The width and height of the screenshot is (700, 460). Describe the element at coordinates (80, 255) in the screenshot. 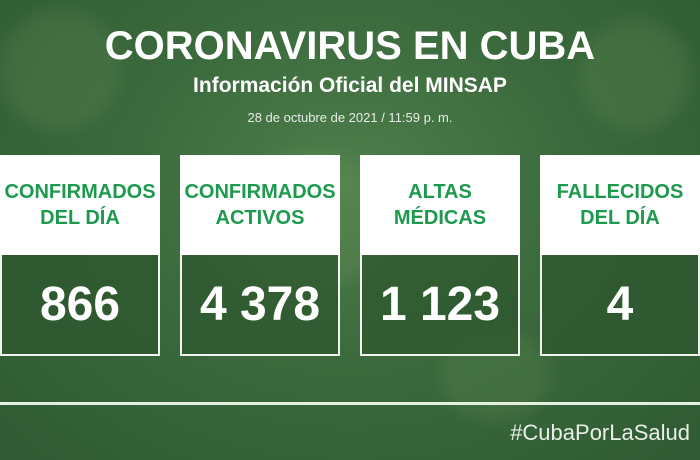

I see `card-confirmed-today: CONFIRMADOS DEL DÍA 866` at that location.